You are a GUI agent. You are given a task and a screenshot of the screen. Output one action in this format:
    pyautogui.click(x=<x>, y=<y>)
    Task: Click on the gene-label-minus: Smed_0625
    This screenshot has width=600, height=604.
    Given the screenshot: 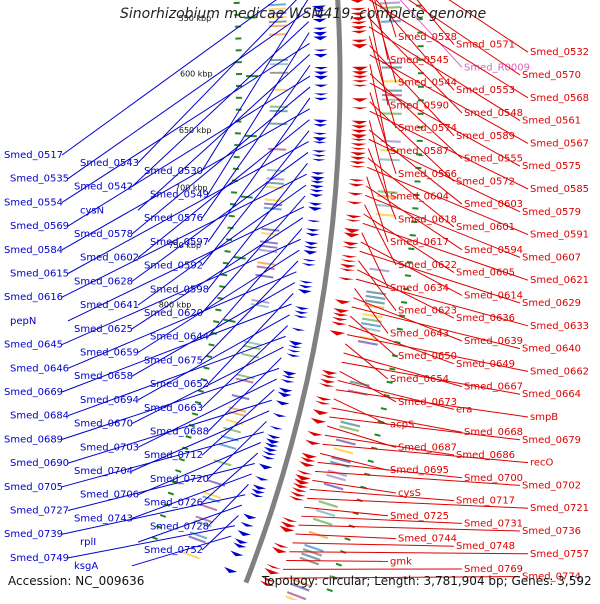 What is the action you would take?
    pyautogui.click(x=103, y=329)
    